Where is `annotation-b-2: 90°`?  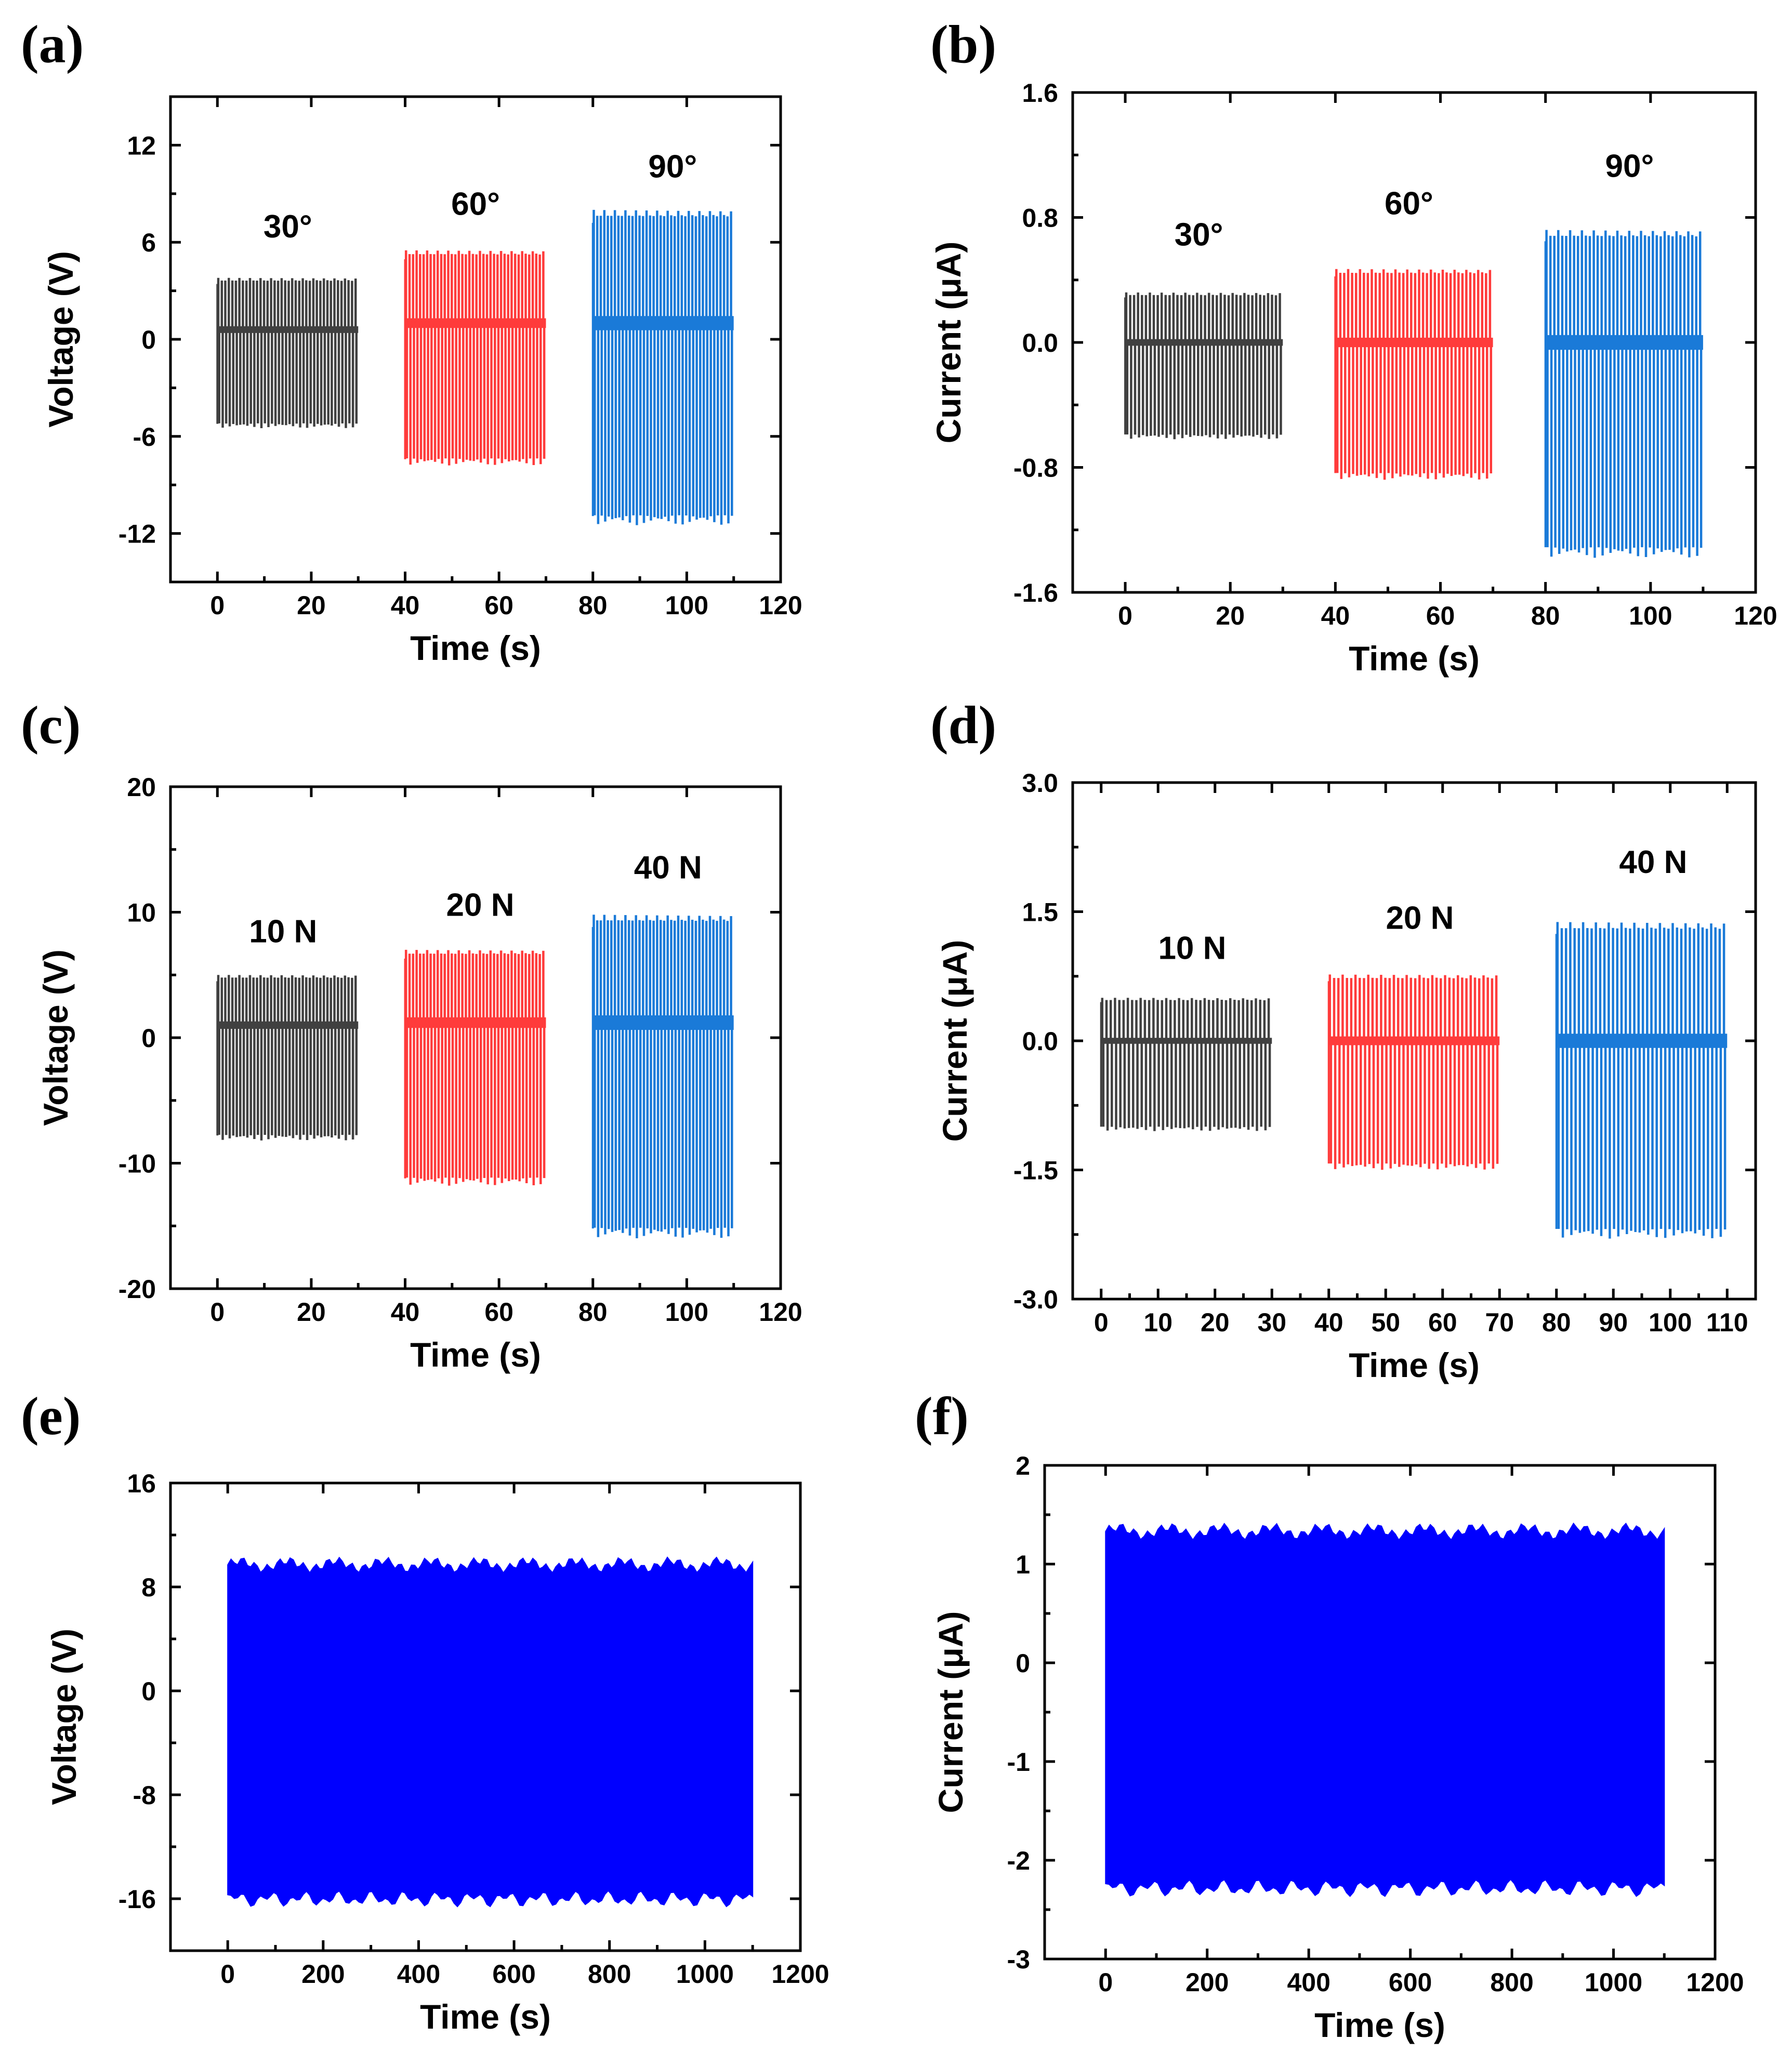
annotation-b-2: 90° is located at coordinates (1629, 166).